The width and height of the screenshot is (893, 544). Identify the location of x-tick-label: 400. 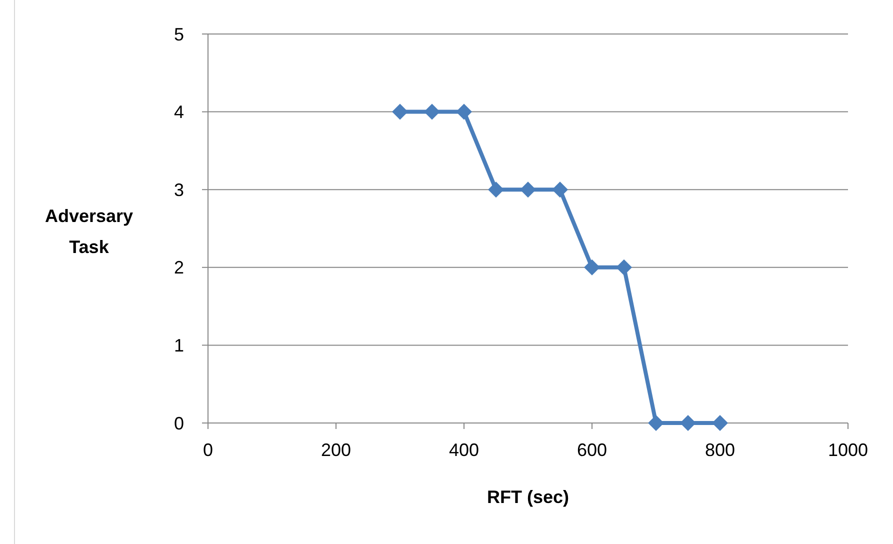
(464, 450).